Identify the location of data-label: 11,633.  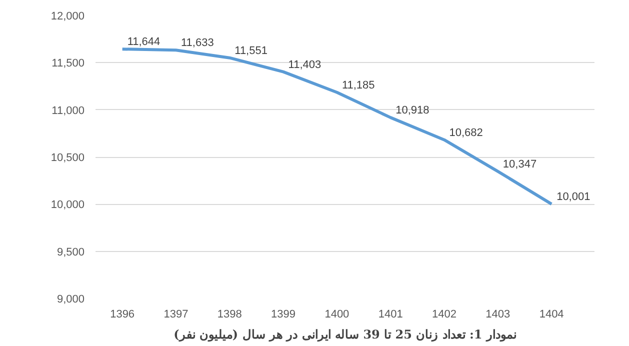
(197, 43).